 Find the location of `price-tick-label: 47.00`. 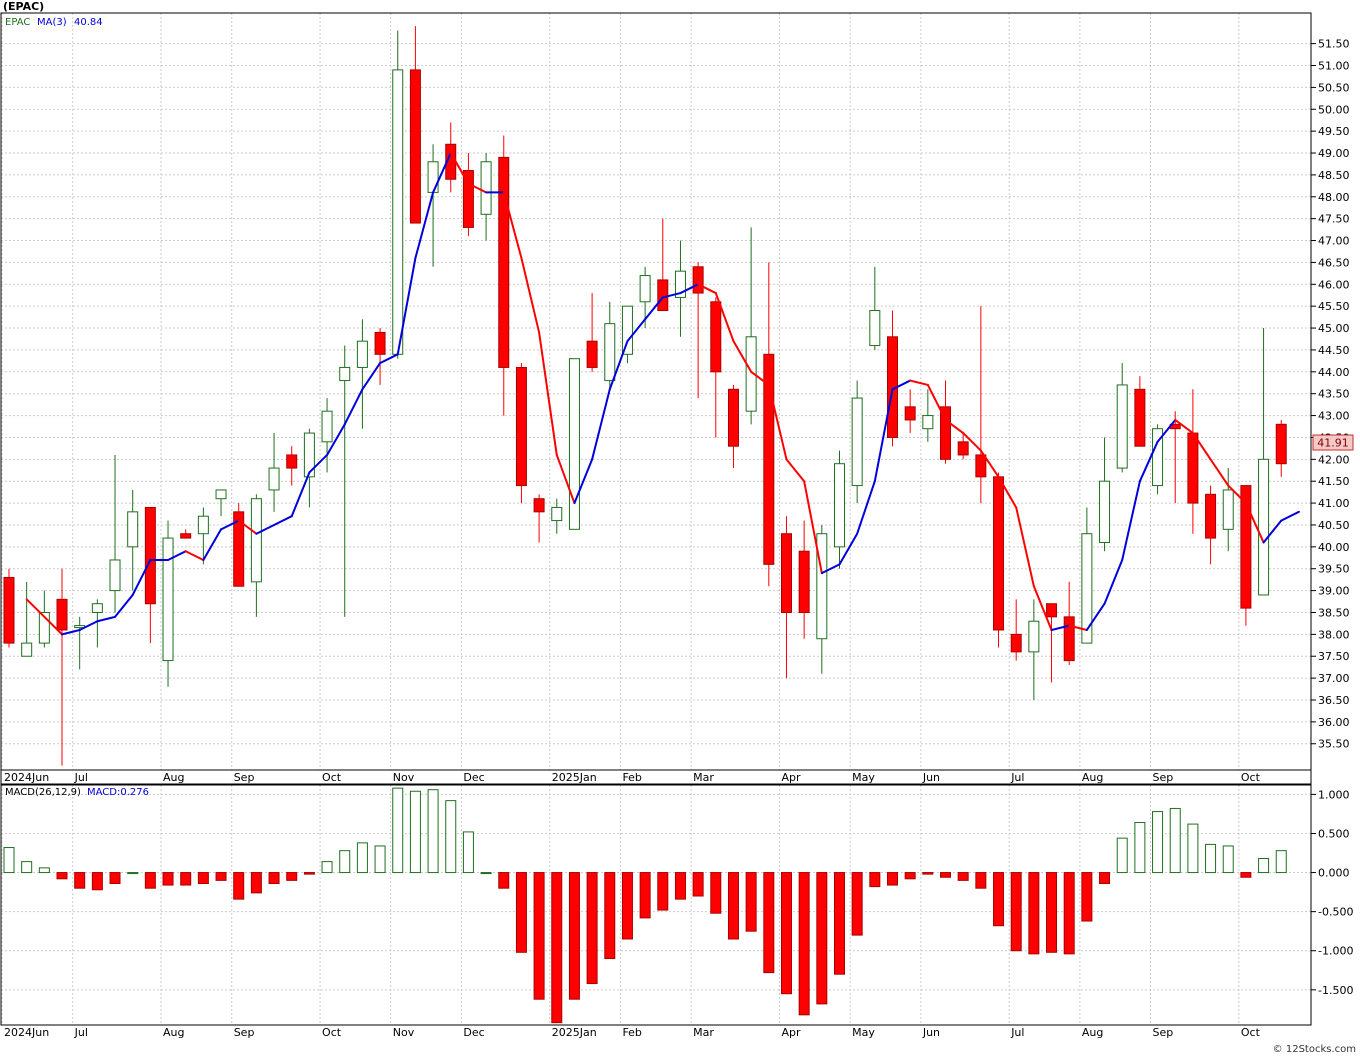

price-tick-label: 47.00 is located at coordinates (1334, 241).